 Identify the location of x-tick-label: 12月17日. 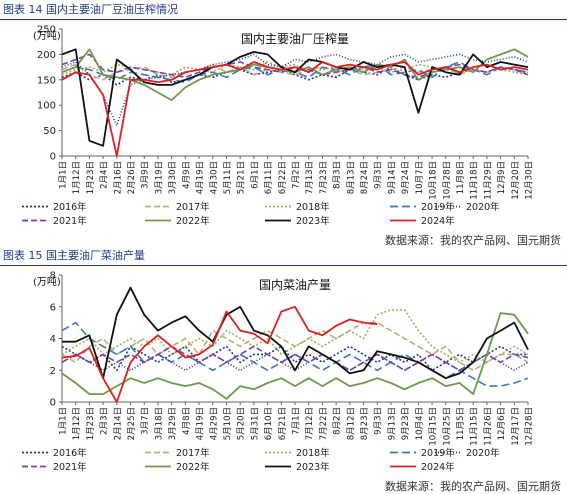
(516, 426).